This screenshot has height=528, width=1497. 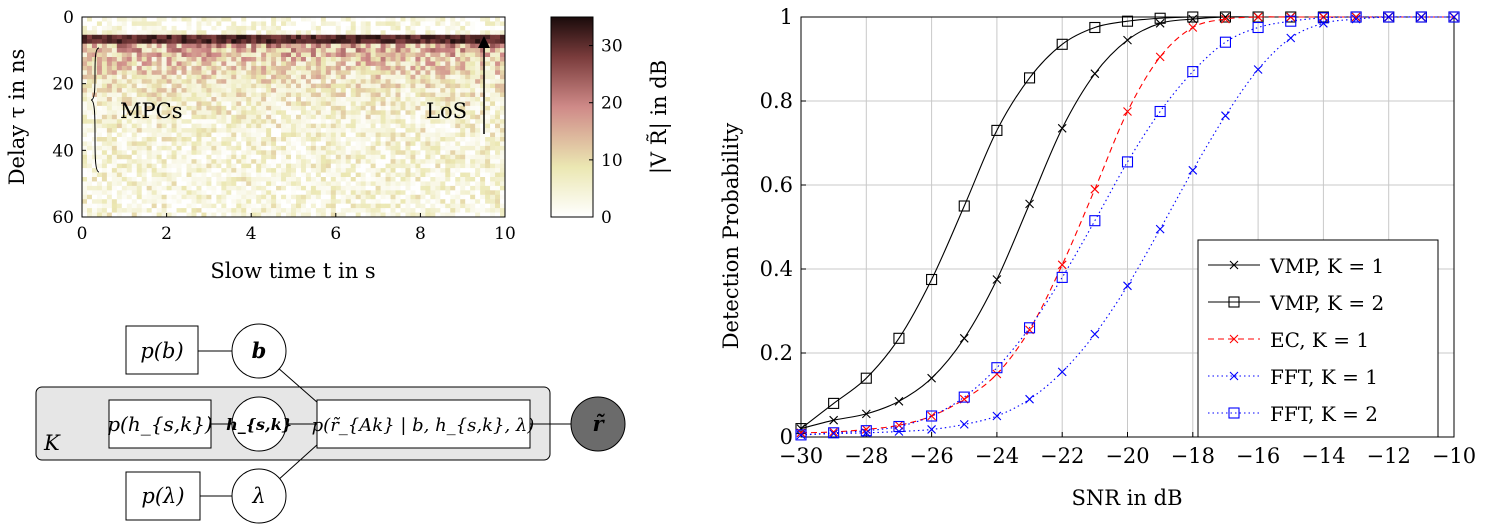 What do you see at coordinates (1323, 456) in the screenshot?
I see `x-tick-label: −14` at bounding box center [1323, 456].